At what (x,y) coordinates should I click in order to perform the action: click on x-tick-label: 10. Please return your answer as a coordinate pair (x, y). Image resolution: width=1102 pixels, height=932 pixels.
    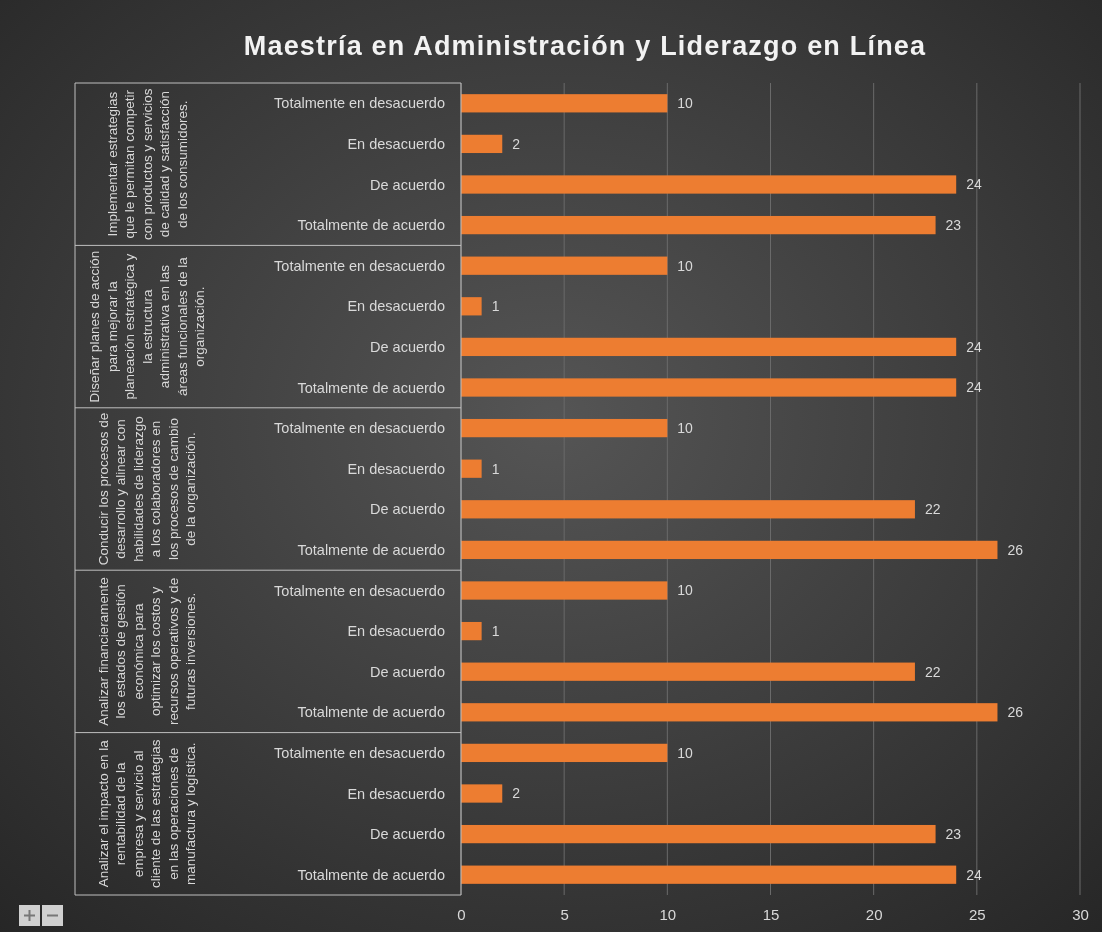
    Looking at the image, I should click on (668, 914).